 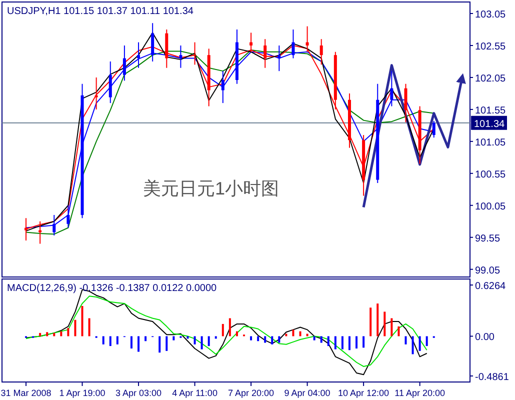 What do you see at coordinates (490, 78) in the screenshot?
I see `y-tick-label: 102.05` at bounding box center [490, 78].